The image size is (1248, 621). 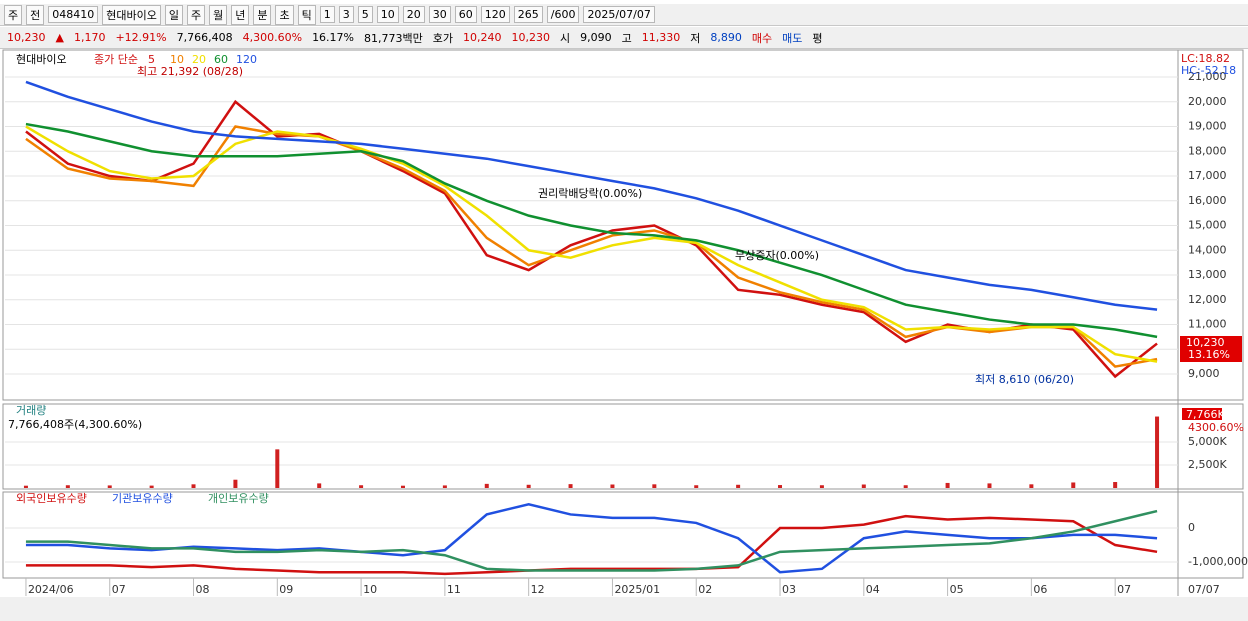 What do you see at coordinates (538, 589) in the screenshot?
I see `x-tick-label: 12` at bounding box center [538, 589].